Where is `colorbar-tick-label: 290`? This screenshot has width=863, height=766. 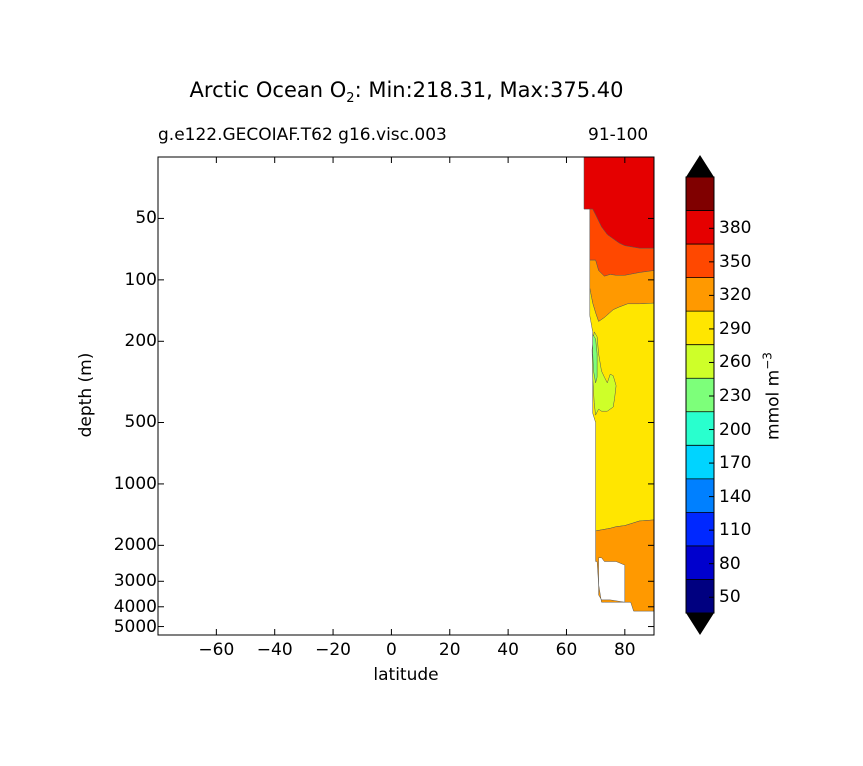
colorbar-tick-label: 290 is located at coordinates (735, 328).